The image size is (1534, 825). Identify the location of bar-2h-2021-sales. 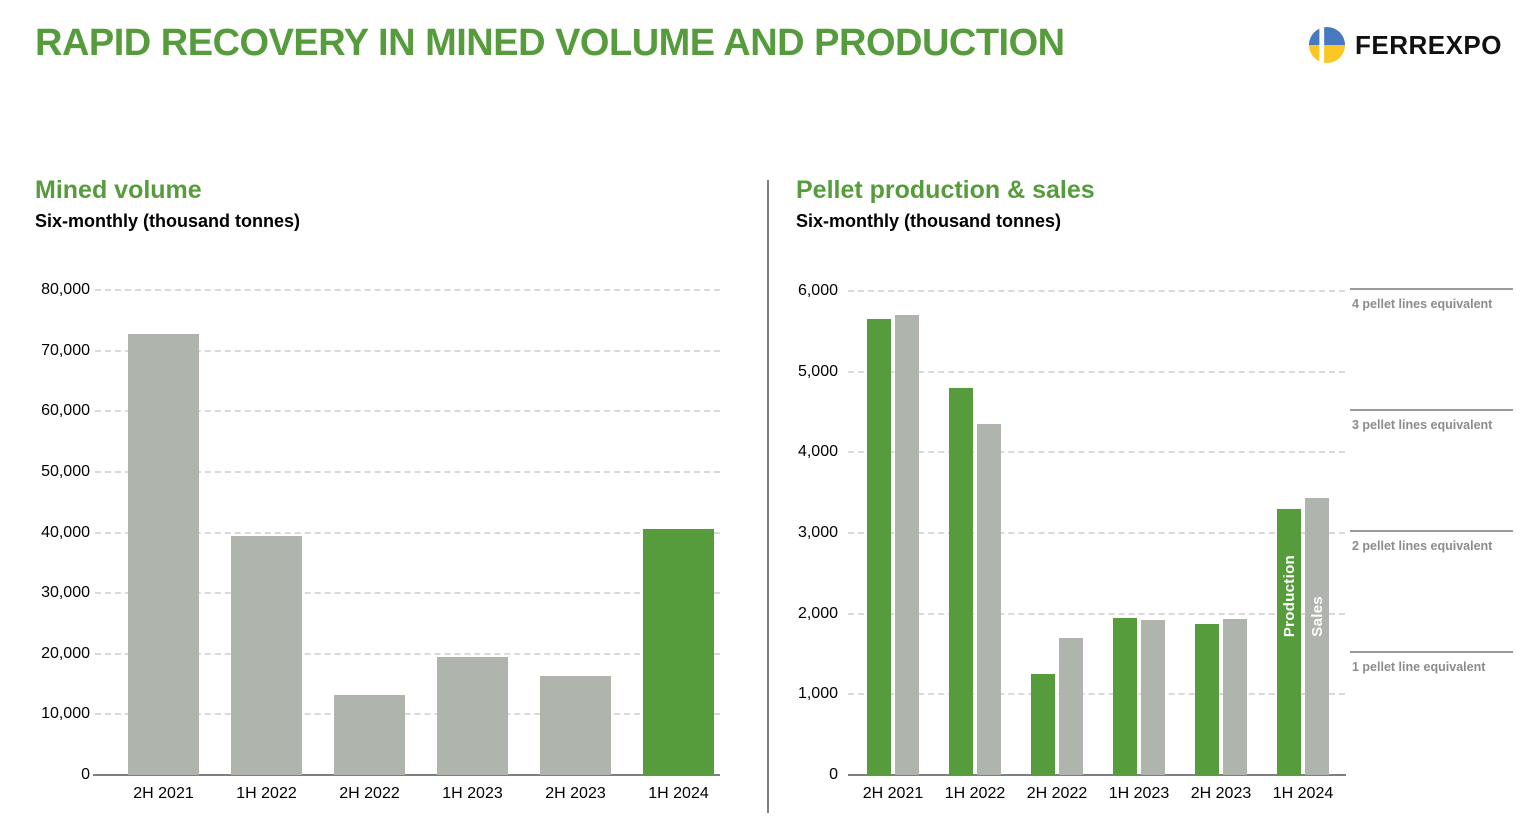
(907, 545).